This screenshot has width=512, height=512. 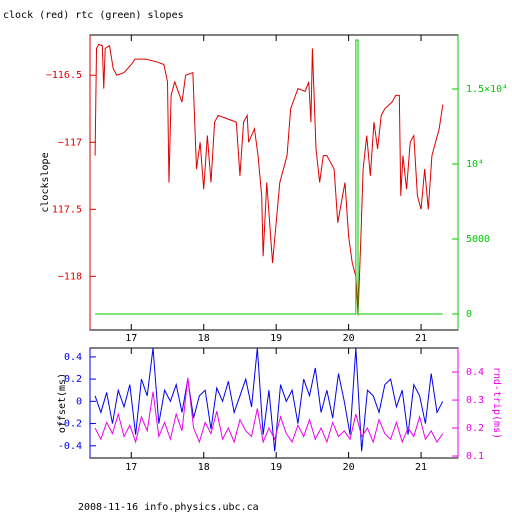 What do you see at coordinates (475, 372) in the screenshot?
I see `y2-tick-label: 0.4` at bounding box center [475, 372].